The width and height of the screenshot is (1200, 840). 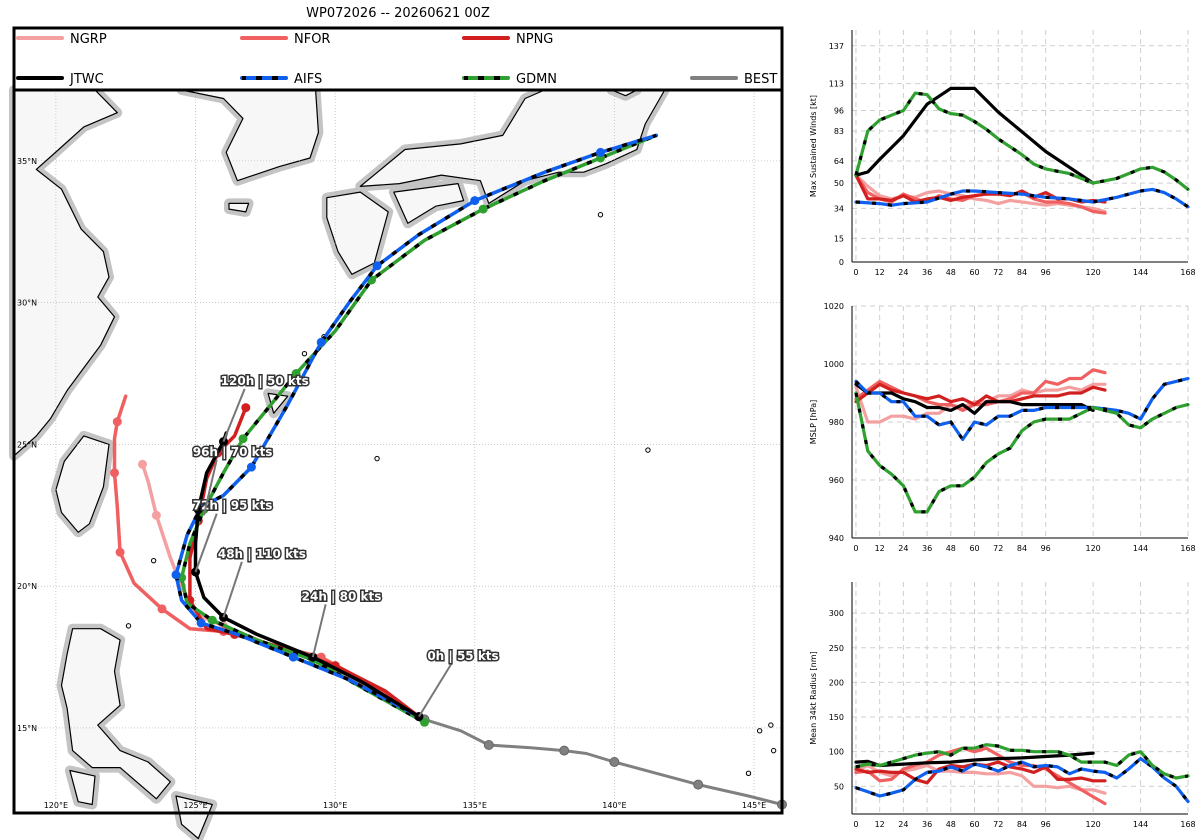 What do you see at coordinates (335, 805) in the screenshot?
I see `lon-tick-label: 130°E` at bounding box center [335, 805].